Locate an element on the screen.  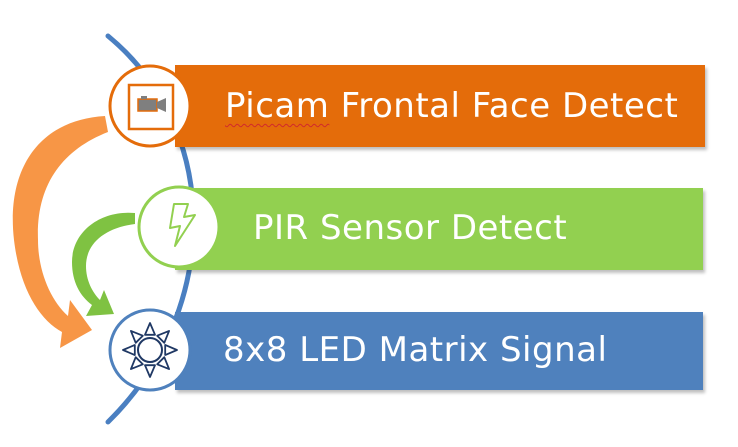
circle-face-detect is located at coordinates (150, 106).